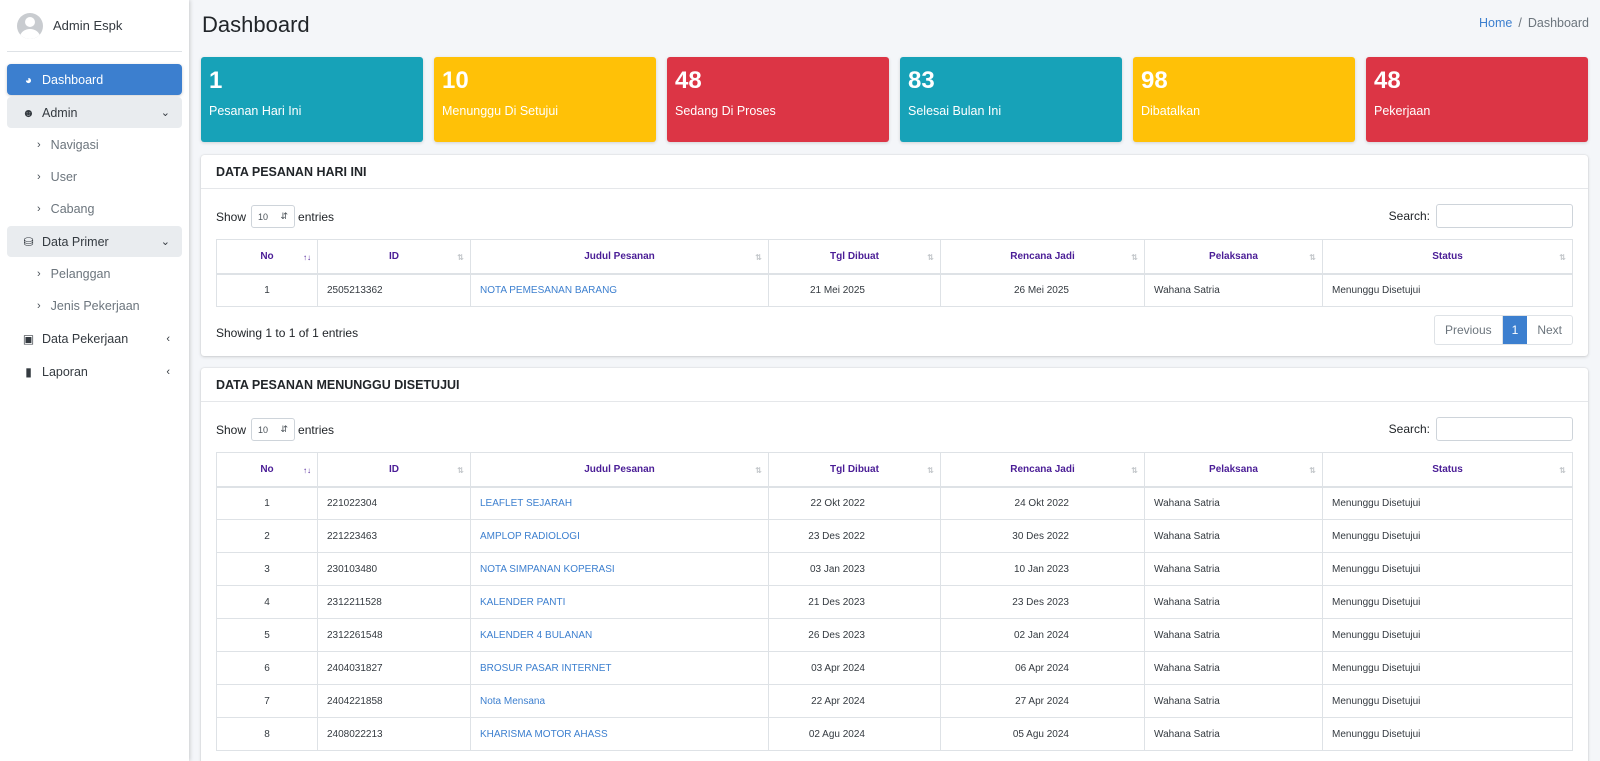 The width and height of the screenshot is (1600, 761). What do you see at coordinates (1042, 569) in the screenshot?
I see `table-cell: 10 Jan 2023` at bounding box center [1042, 569].